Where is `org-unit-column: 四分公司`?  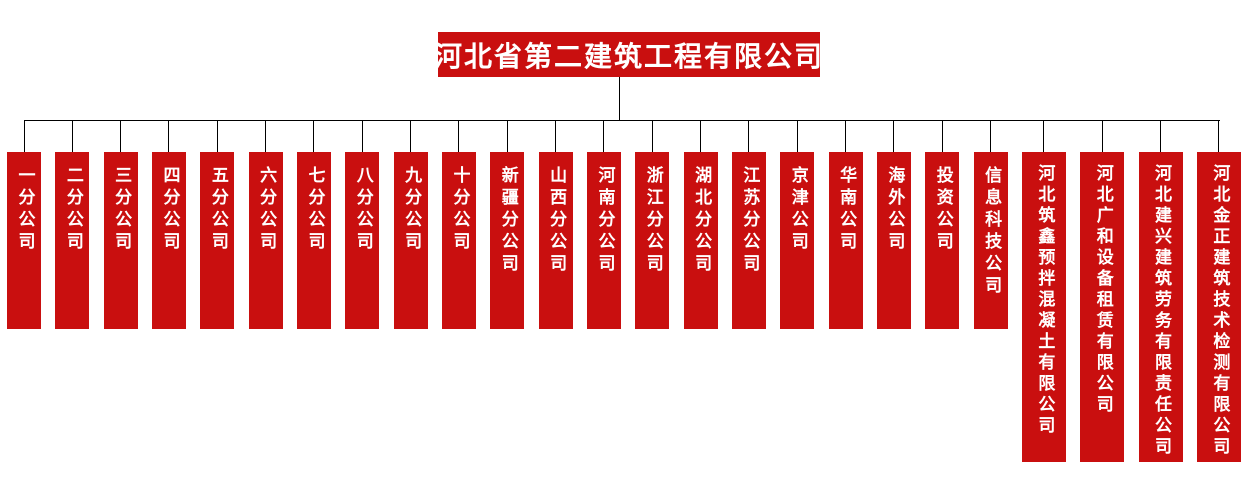
org-unit-column: 四分公司 is located at coordinates (168, 224).